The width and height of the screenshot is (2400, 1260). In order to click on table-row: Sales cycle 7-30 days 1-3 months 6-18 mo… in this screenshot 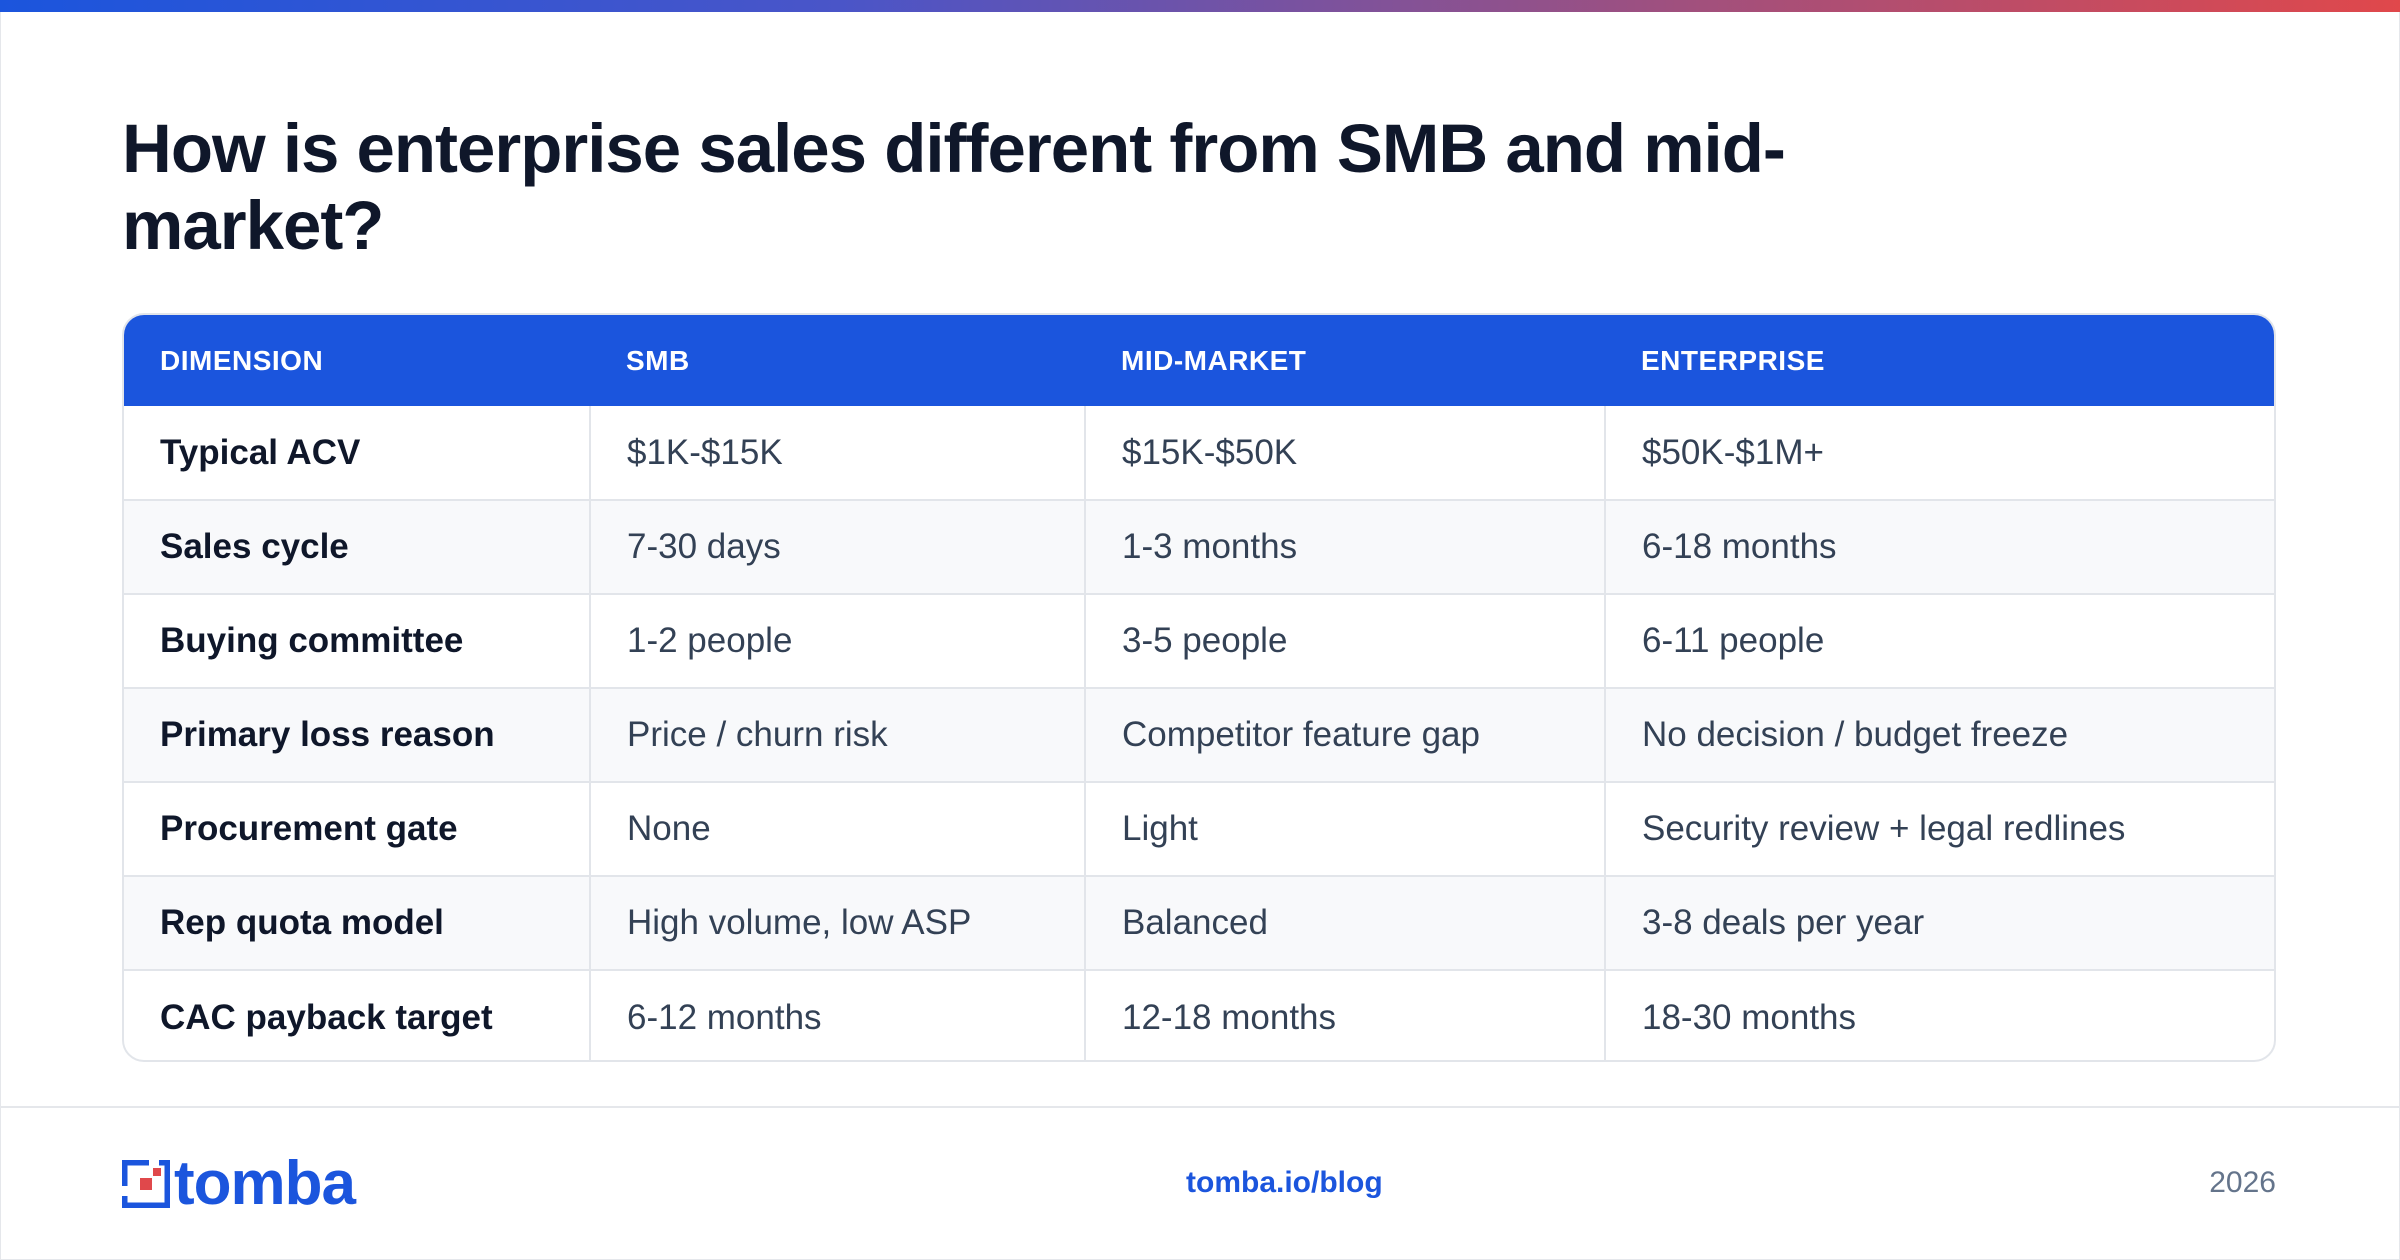, I will do `click(1199, 546)`.